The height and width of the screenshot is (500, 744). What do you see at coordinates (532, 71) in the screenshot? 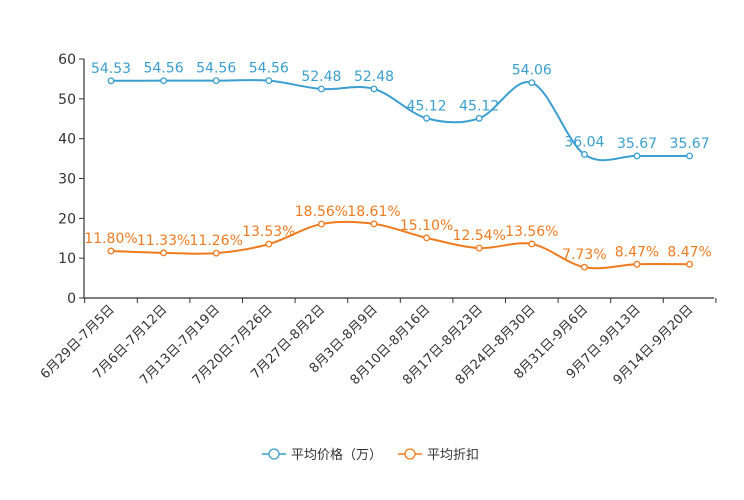
I see `data-label: 54.06` at bounding box center [532, 71].